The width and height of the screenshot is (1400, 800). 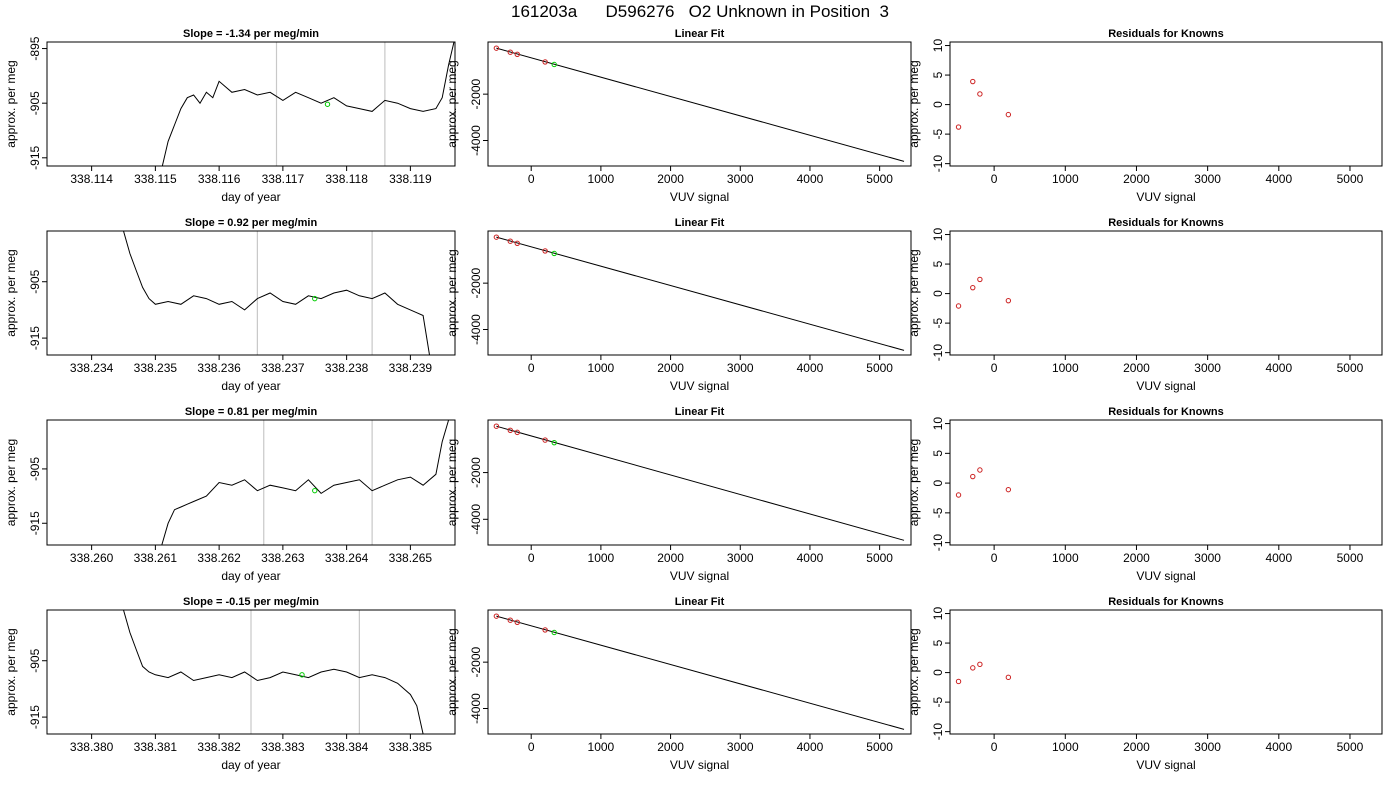 What do you see at coordinates (251, 34) in the screenshot?
I see `panel-title: Slope = -1.34 per meg/min` at bounding box center [251, 34].